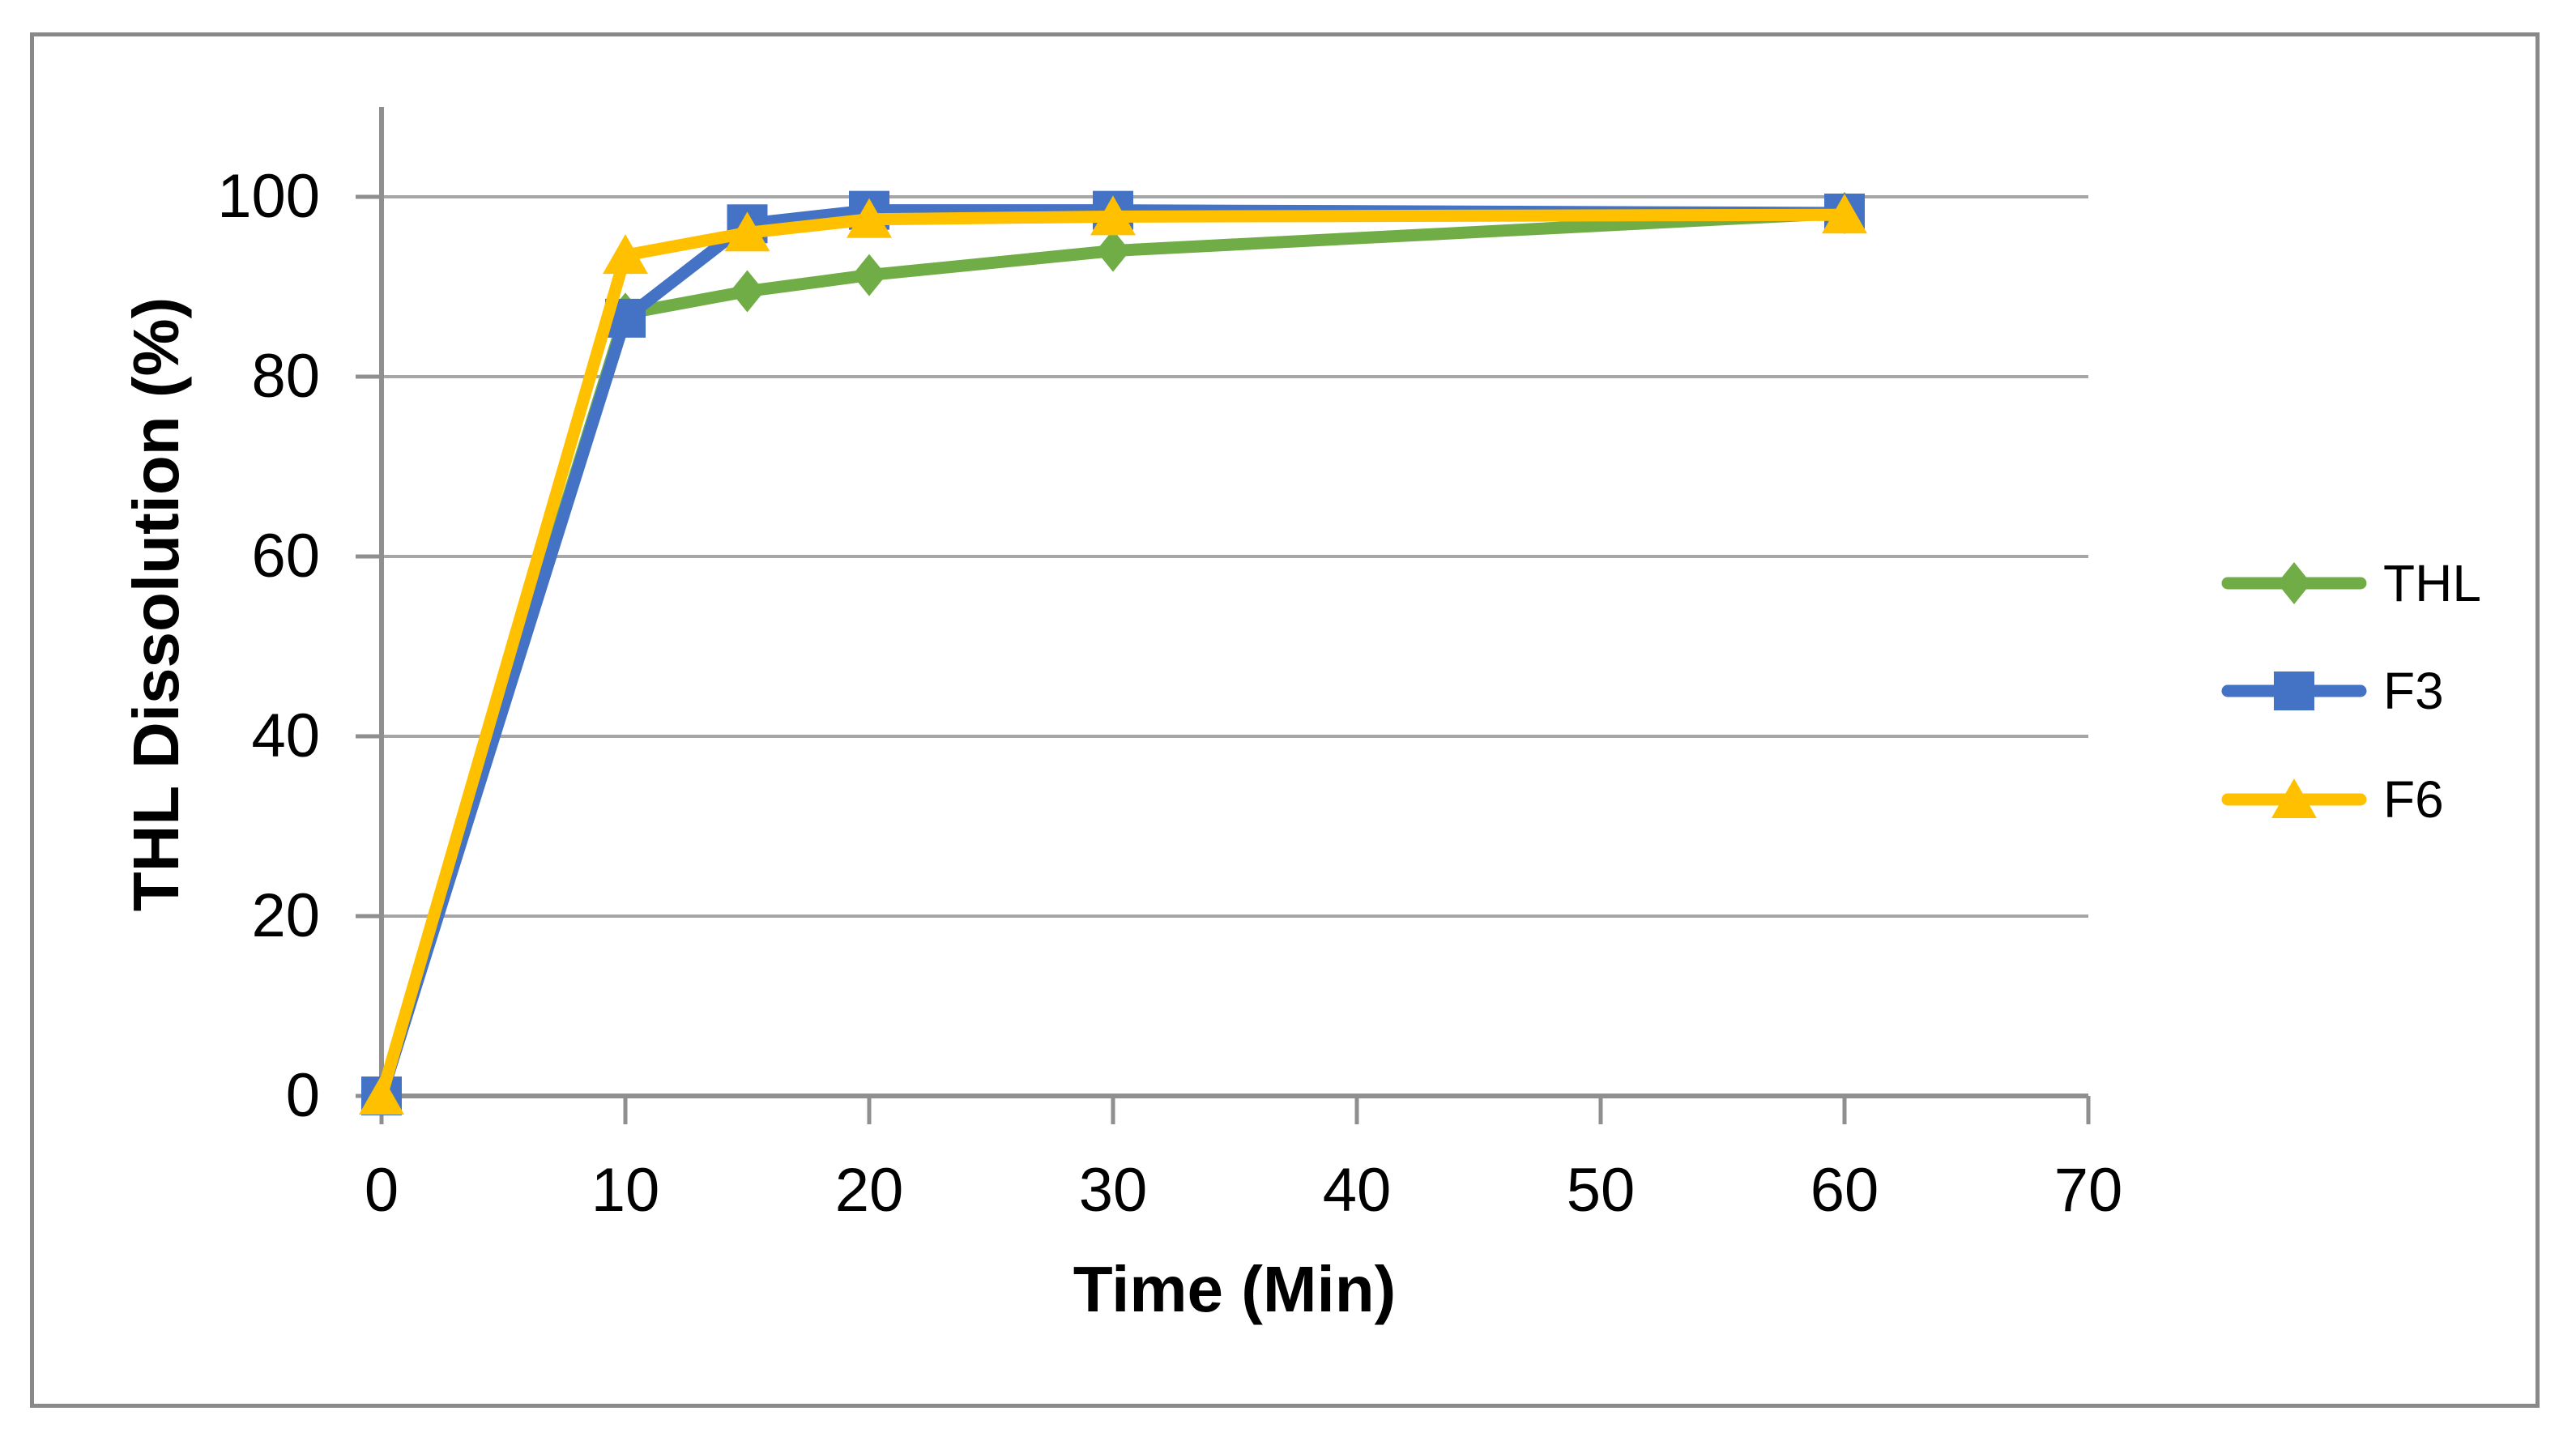 This screenshot has height=1441, width=2576. What do you see at coordinates (1235, 1289) in the screenshot?
I see `x-axis-title: Time (Min)` at bounding box center [1235, 1289].